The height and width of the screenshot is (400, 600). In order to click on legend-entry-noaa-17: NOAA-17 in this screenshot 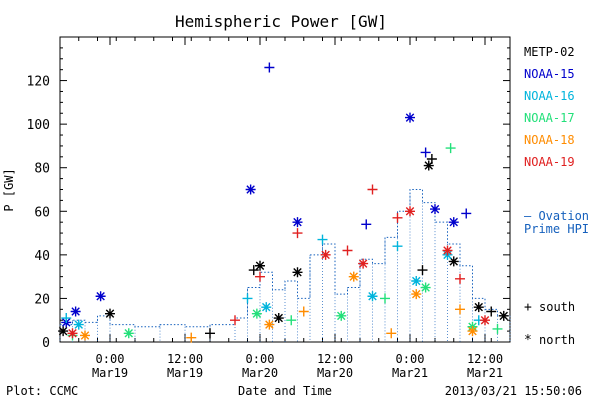, I will do `click(549, 118)`.